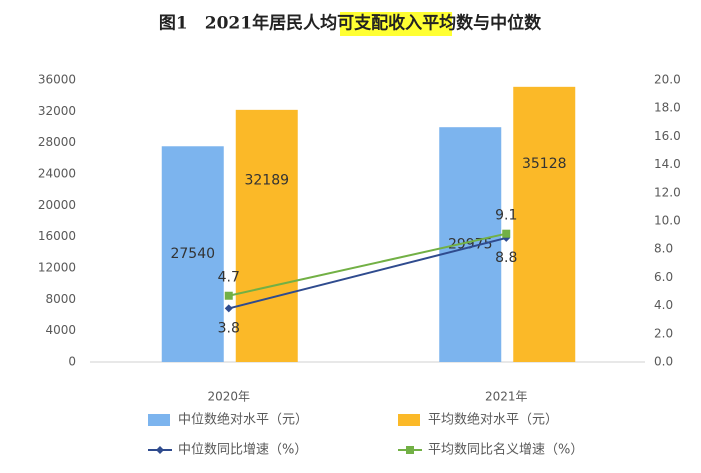 The image size is (701, 473). I want to click on y-tick-label: 24000, so click(57, 174).